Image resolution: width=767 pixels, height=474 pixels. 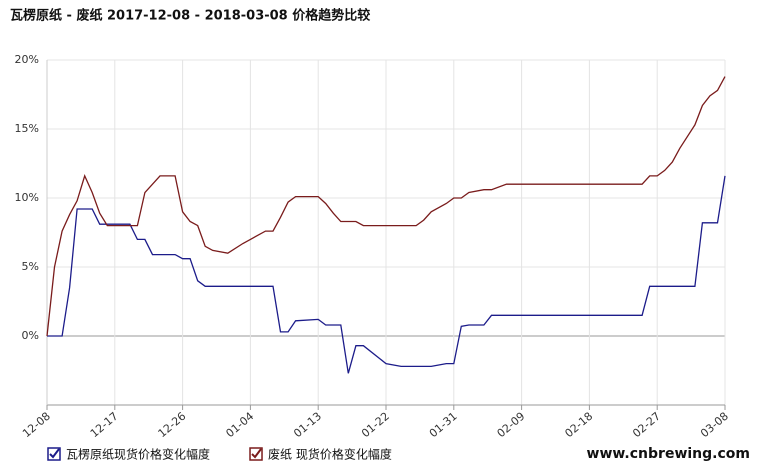 What do you see at coordinates (30, 335) in the screenshot?
I see `y-tick-label: 0%` at bounding box center [30, 335].